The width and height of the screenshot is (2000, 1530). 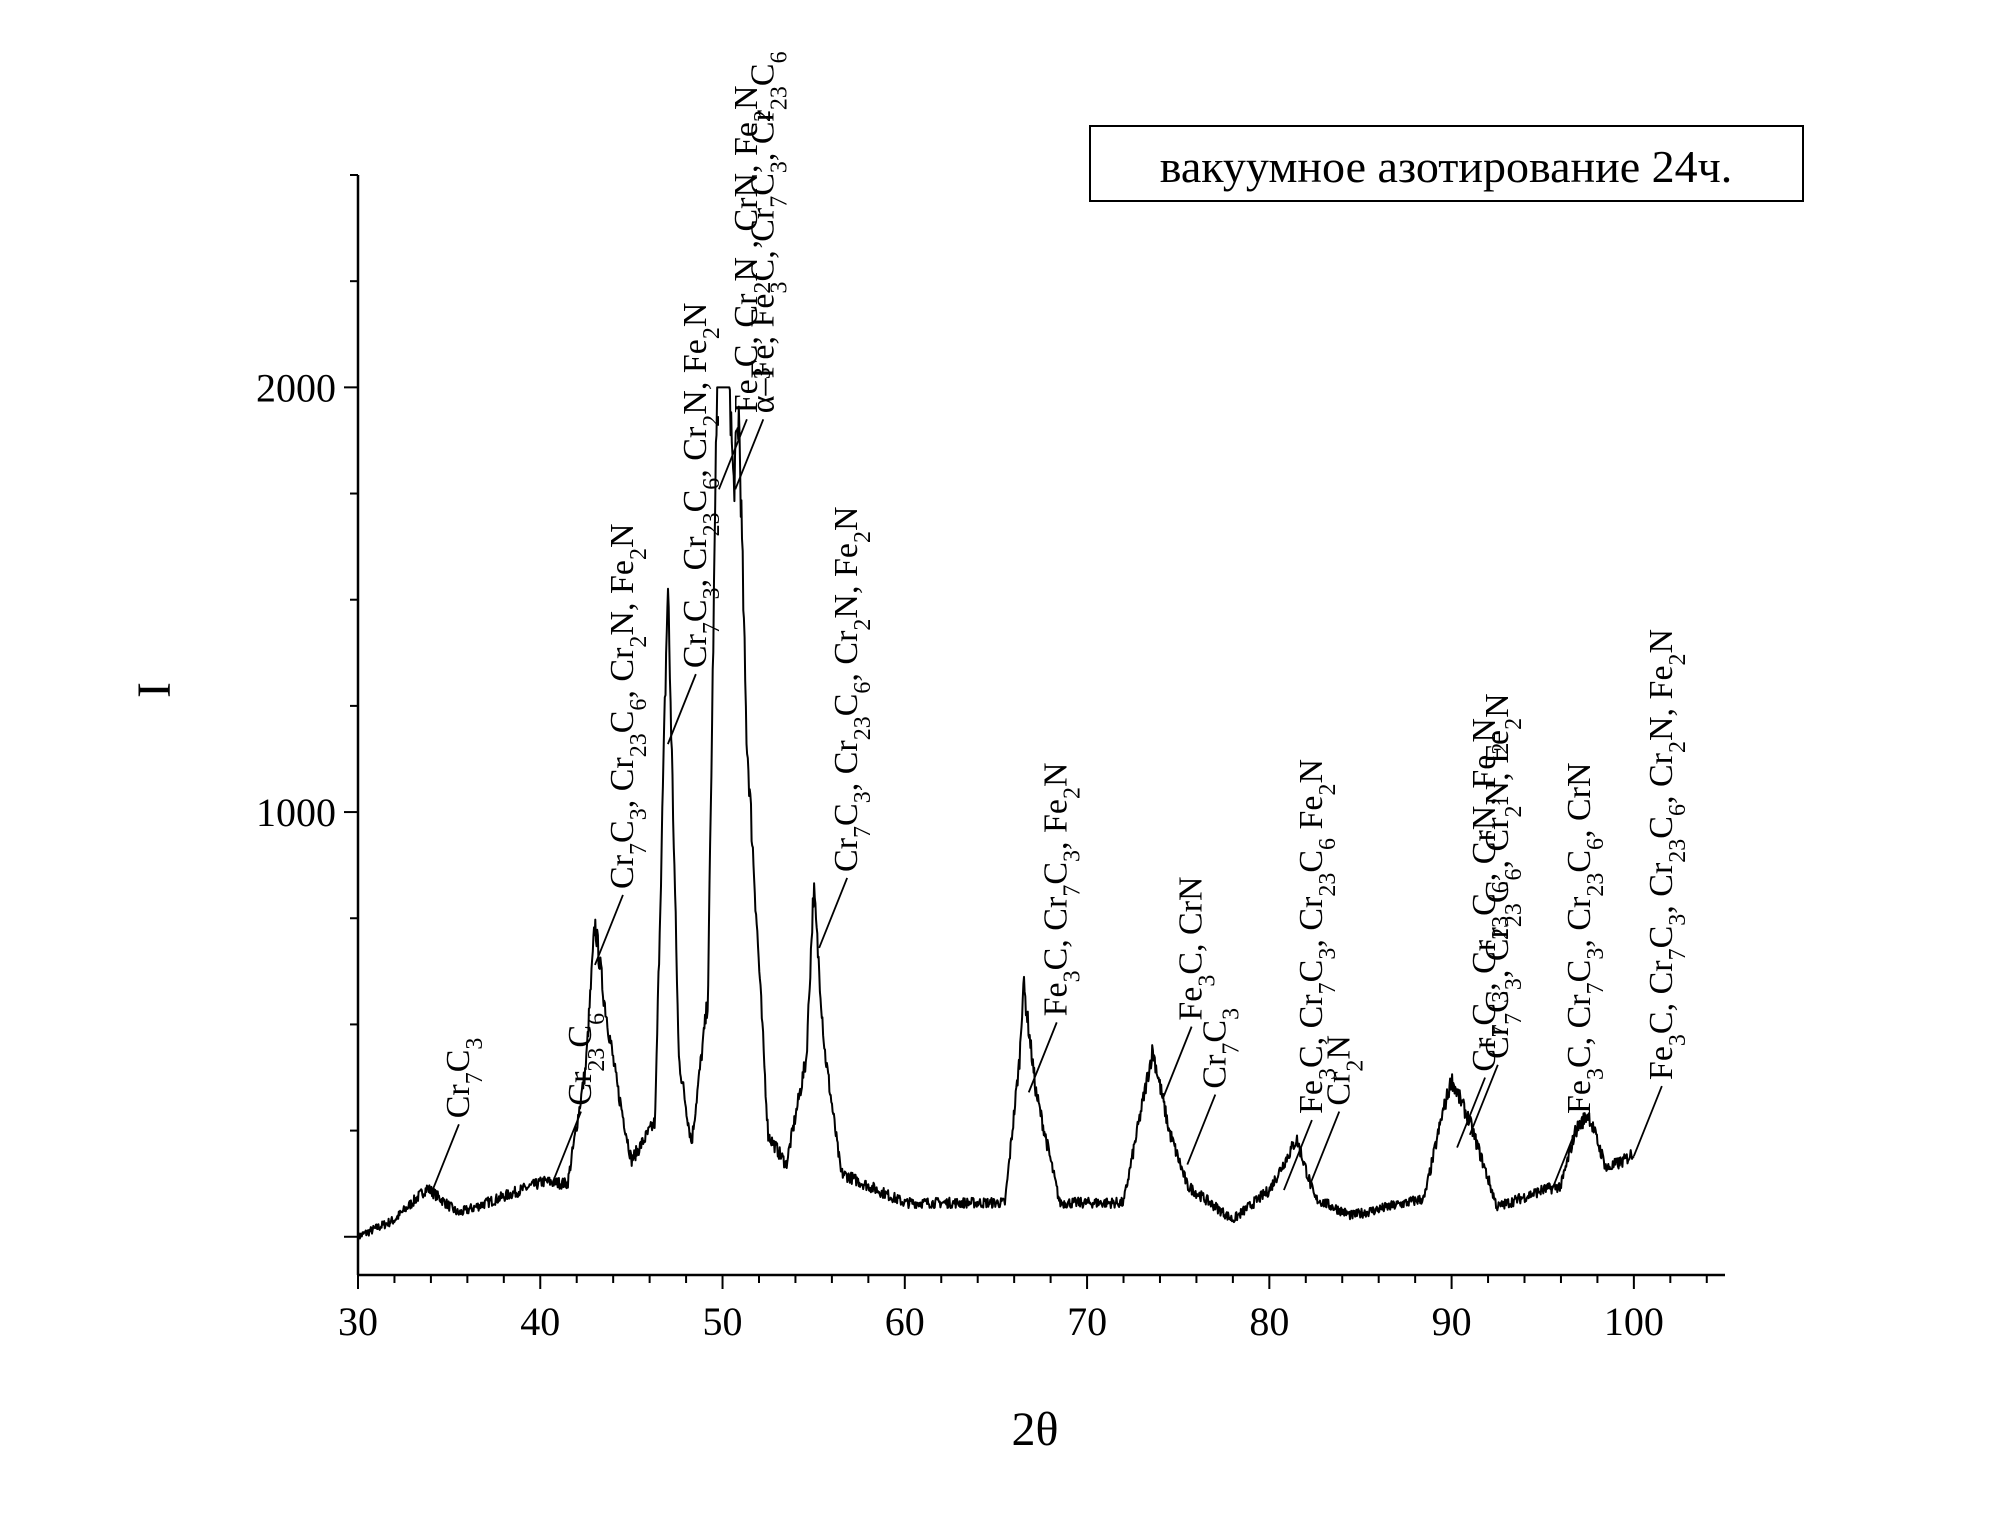 I want to click on annotation-label: Fe3C, Cr7C3, Cr23C6, CrN, so click(x=1585, y=938).